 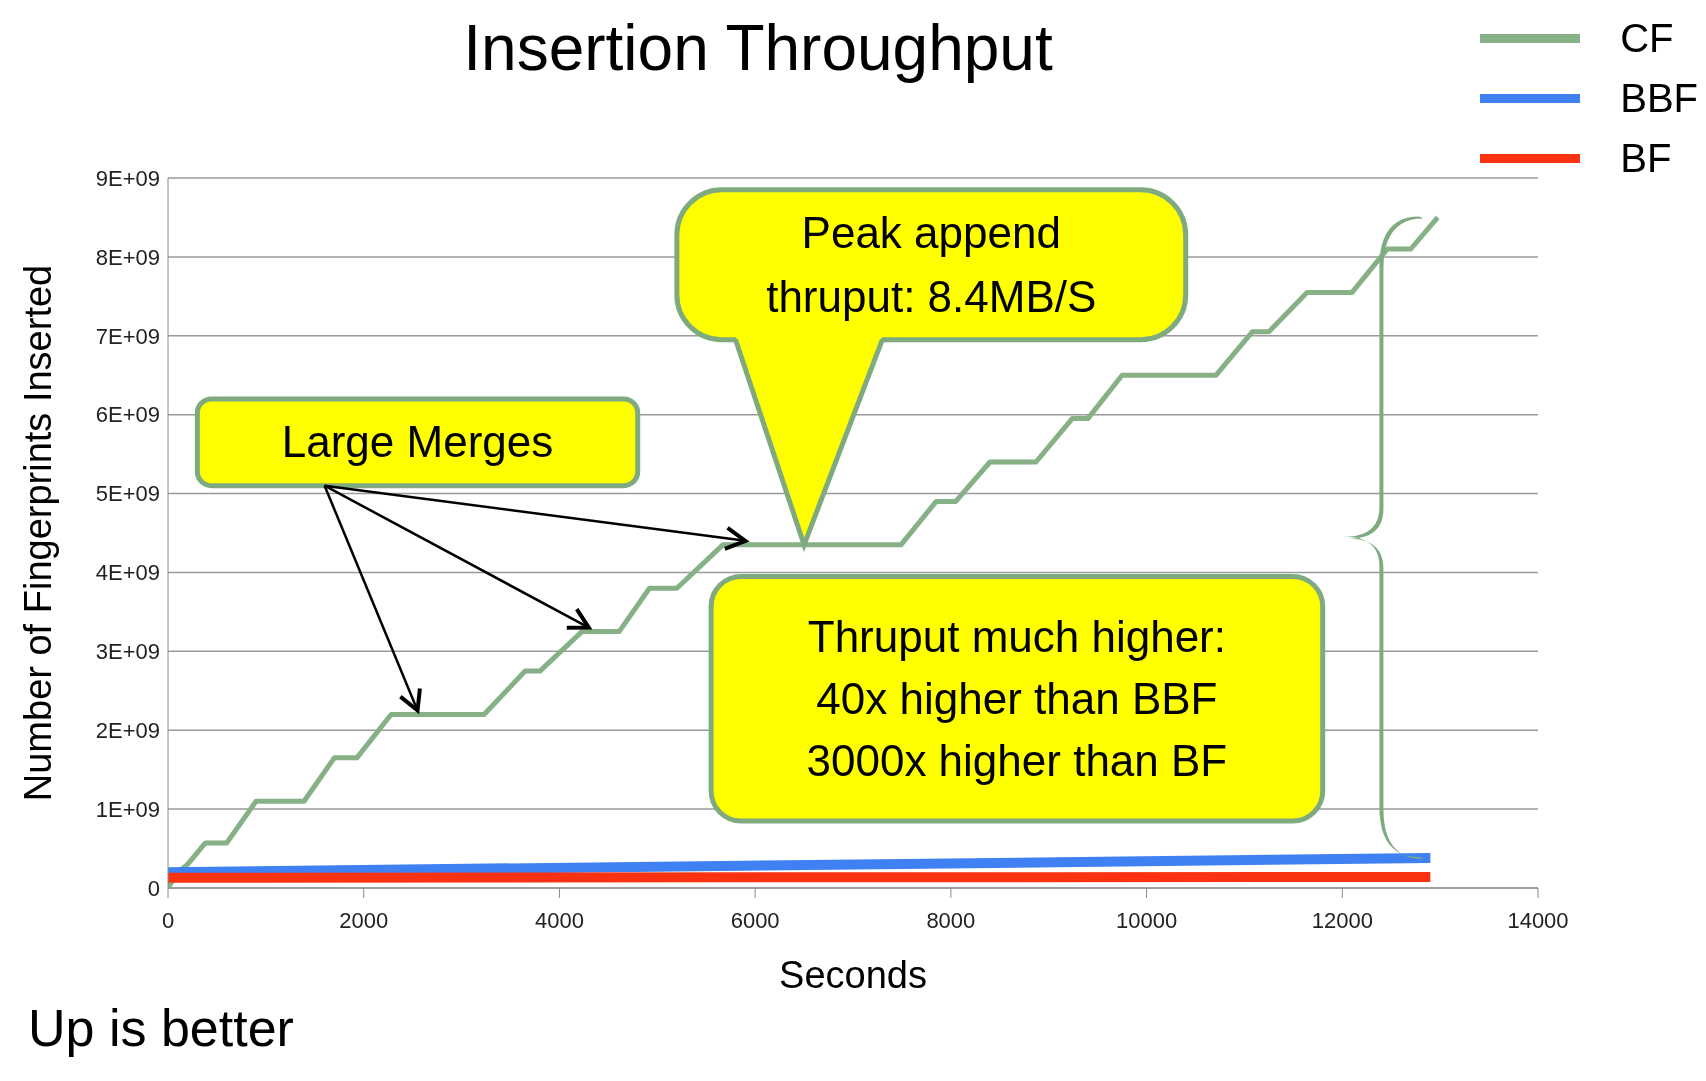 I want to click on y-tick-label: 1E+09, so click(x=127, y=809).